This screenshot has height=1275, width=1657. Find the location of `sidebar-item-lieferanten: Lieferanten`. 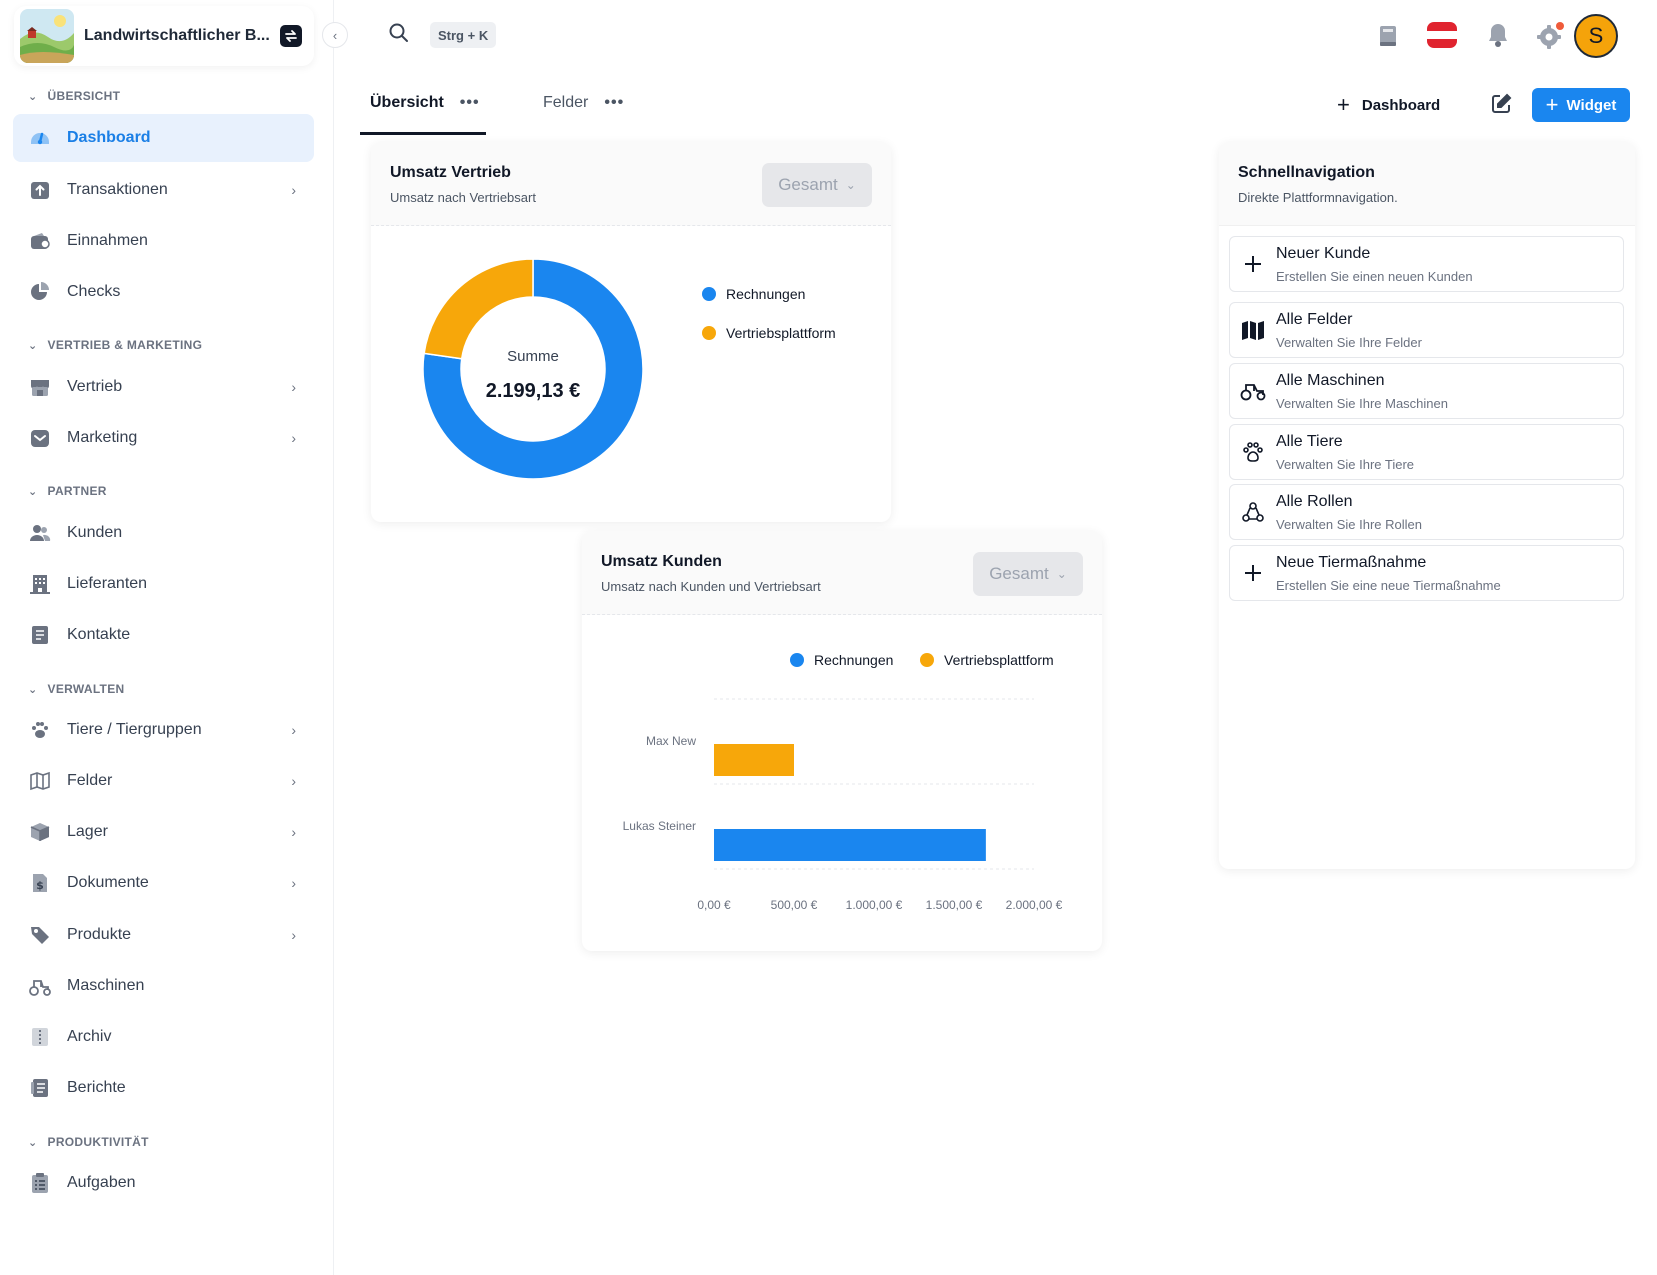

sidebar-item-lieferanten: Lieferanten is located at coordinates (163, 584).